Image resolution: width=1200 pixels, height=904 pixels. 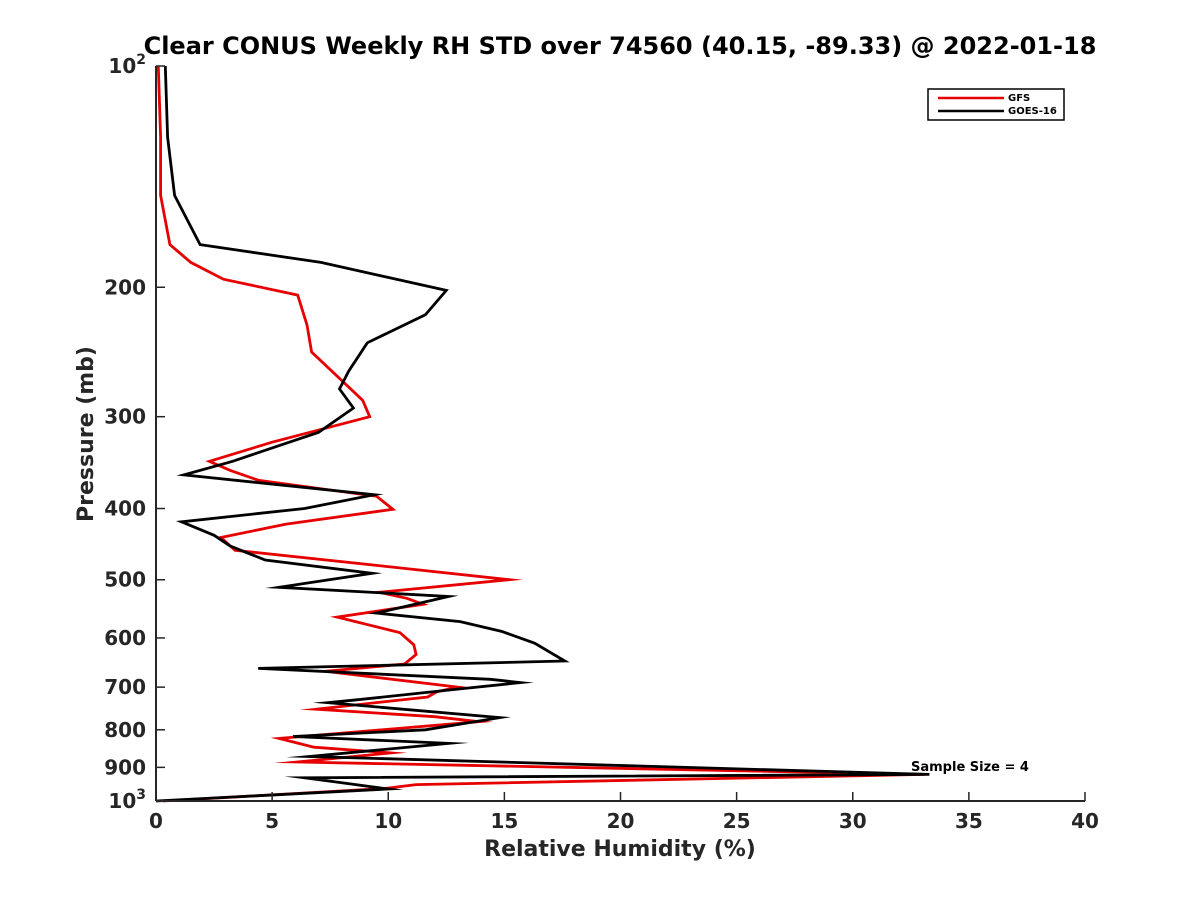 I want to click on x-tick-label: 10, so click(x=388, y=821).